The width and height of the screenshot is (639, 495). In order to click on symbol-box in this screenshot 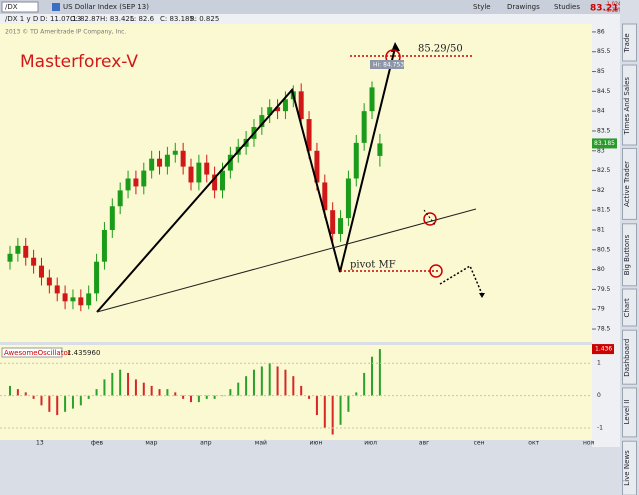, I will do `click(20, 7)`.